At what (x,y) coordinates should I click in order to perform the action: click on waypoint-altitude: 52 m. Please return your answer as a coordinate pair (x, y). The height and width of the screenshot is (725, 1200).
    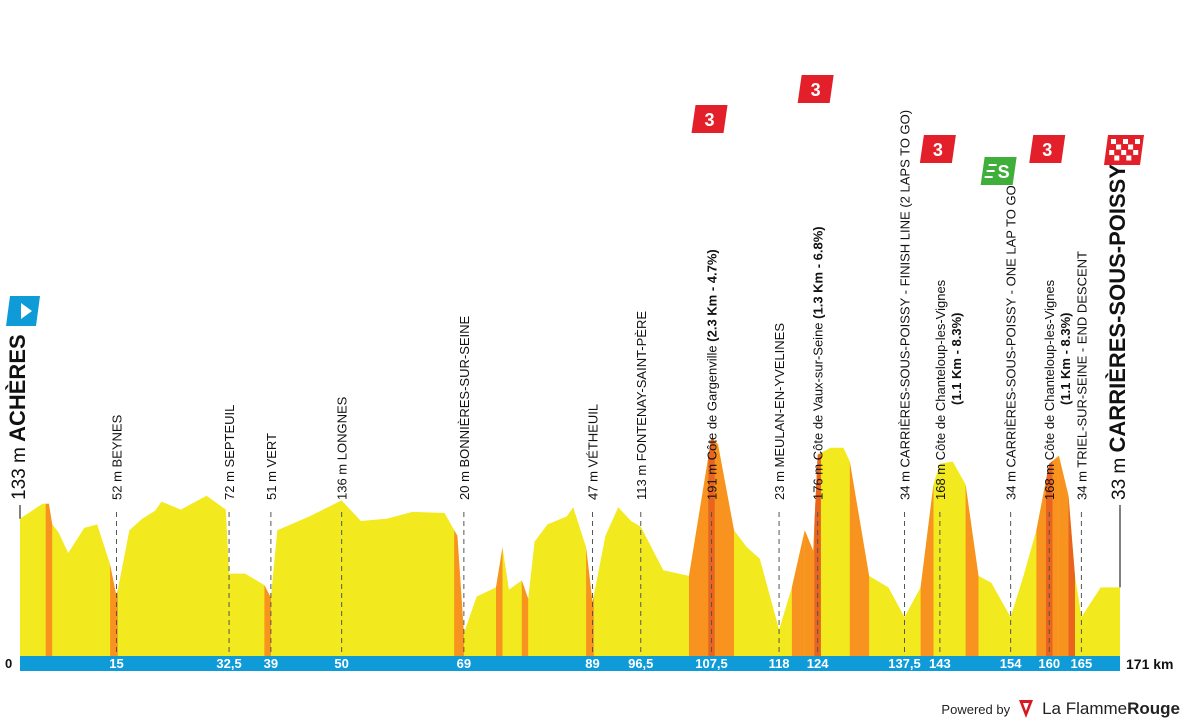
    Looking at the image, I should click on (116, 483).